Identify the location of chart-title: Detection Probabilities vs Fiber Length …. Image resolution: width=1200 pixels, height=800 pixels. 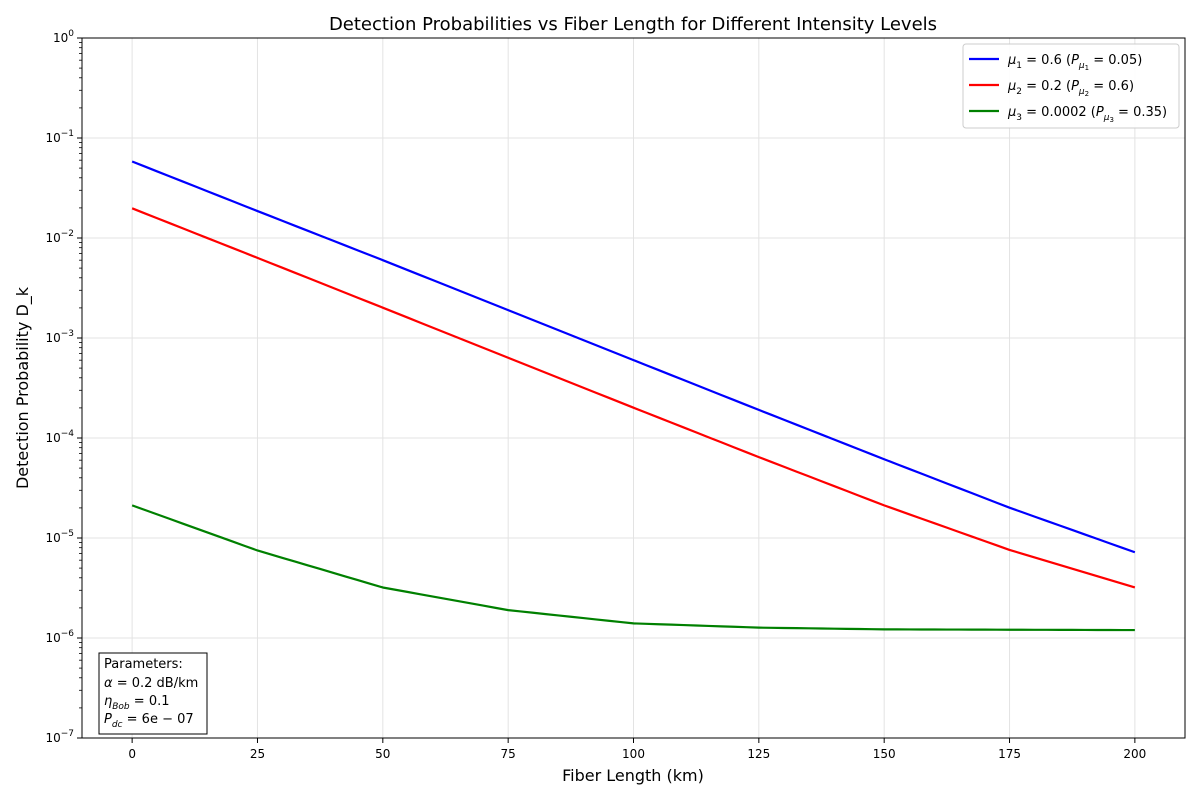
(633, 24).